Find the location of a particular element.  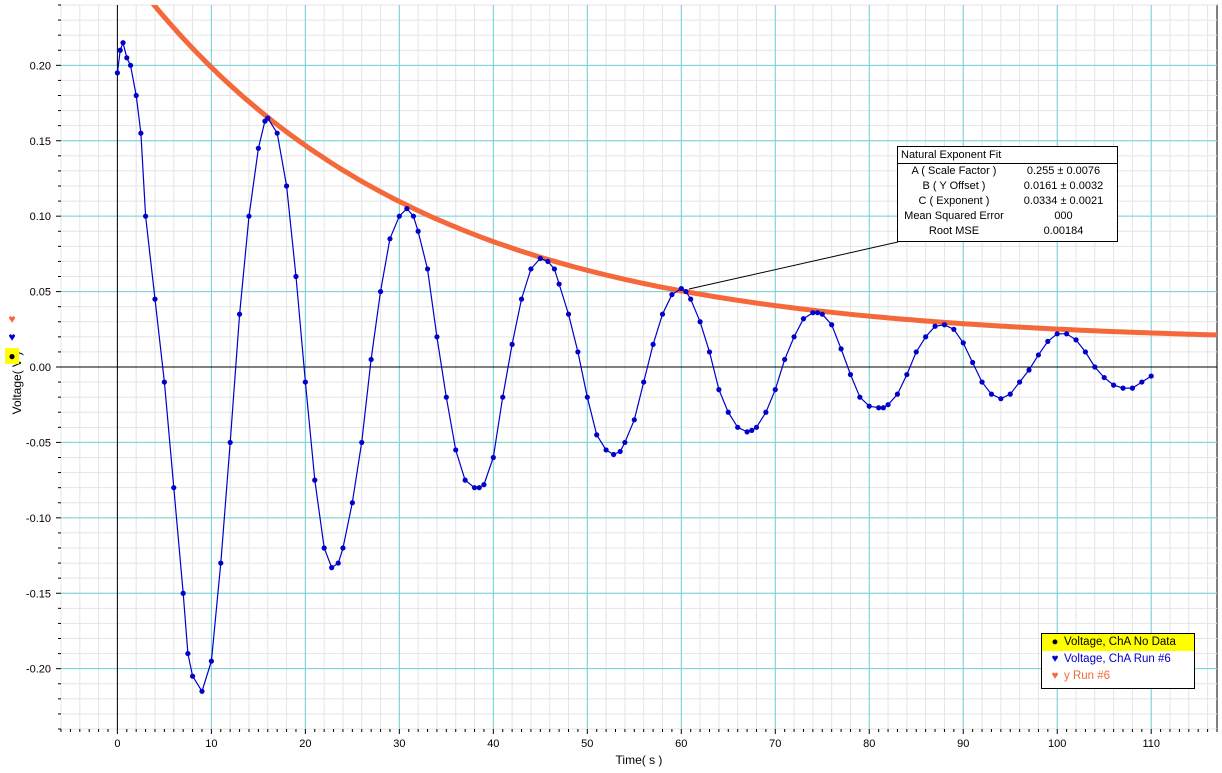

x-tick-label: 40 is located at coordinates (493, 744).